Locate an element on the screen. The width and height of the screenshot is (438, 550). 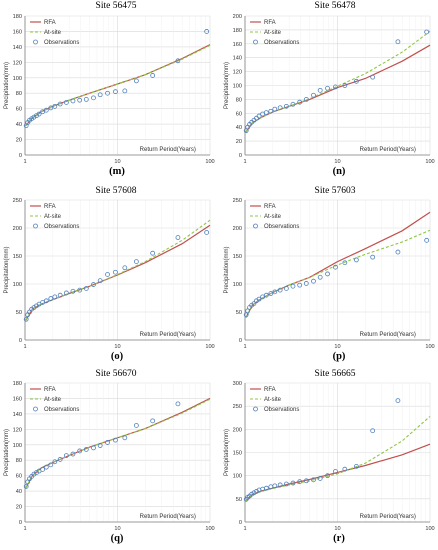
chart-title: Site 56670 is located at coordinates (116, 374).